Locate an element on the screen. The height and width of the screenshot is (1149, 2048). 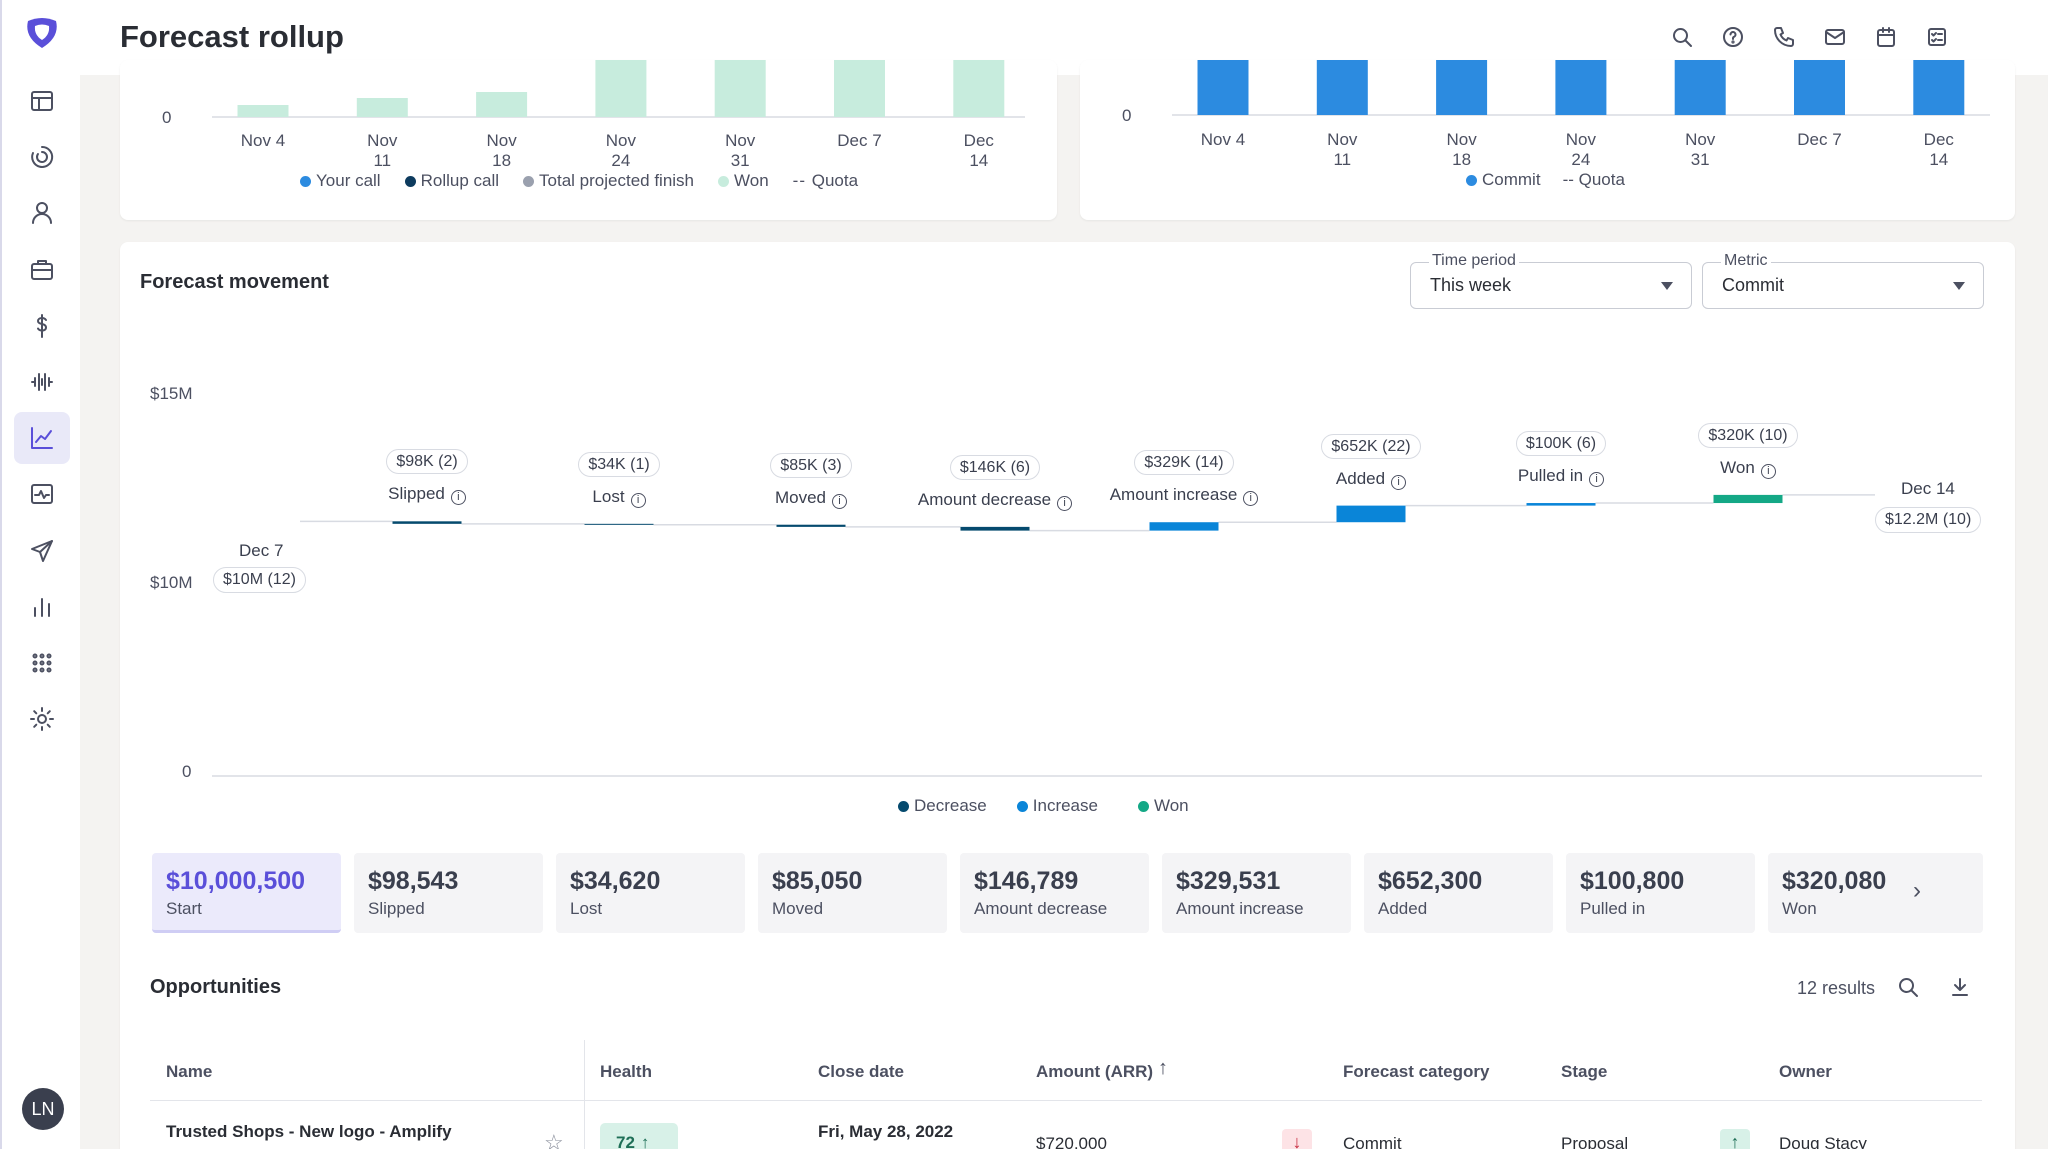
bar-label-amount-decrease: Amount decrease i is located at coordinates (995, 500).